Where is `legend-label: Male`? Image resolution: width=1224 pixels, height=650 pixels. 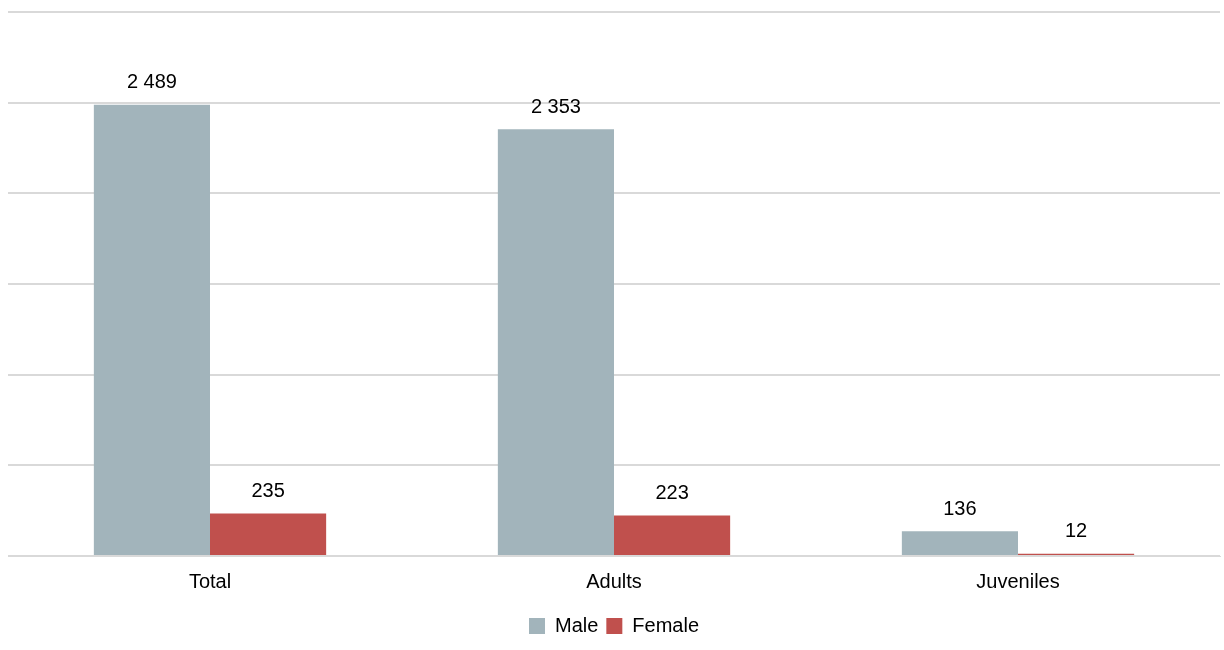 legend-label: Male is located at coordinates (576, 624).